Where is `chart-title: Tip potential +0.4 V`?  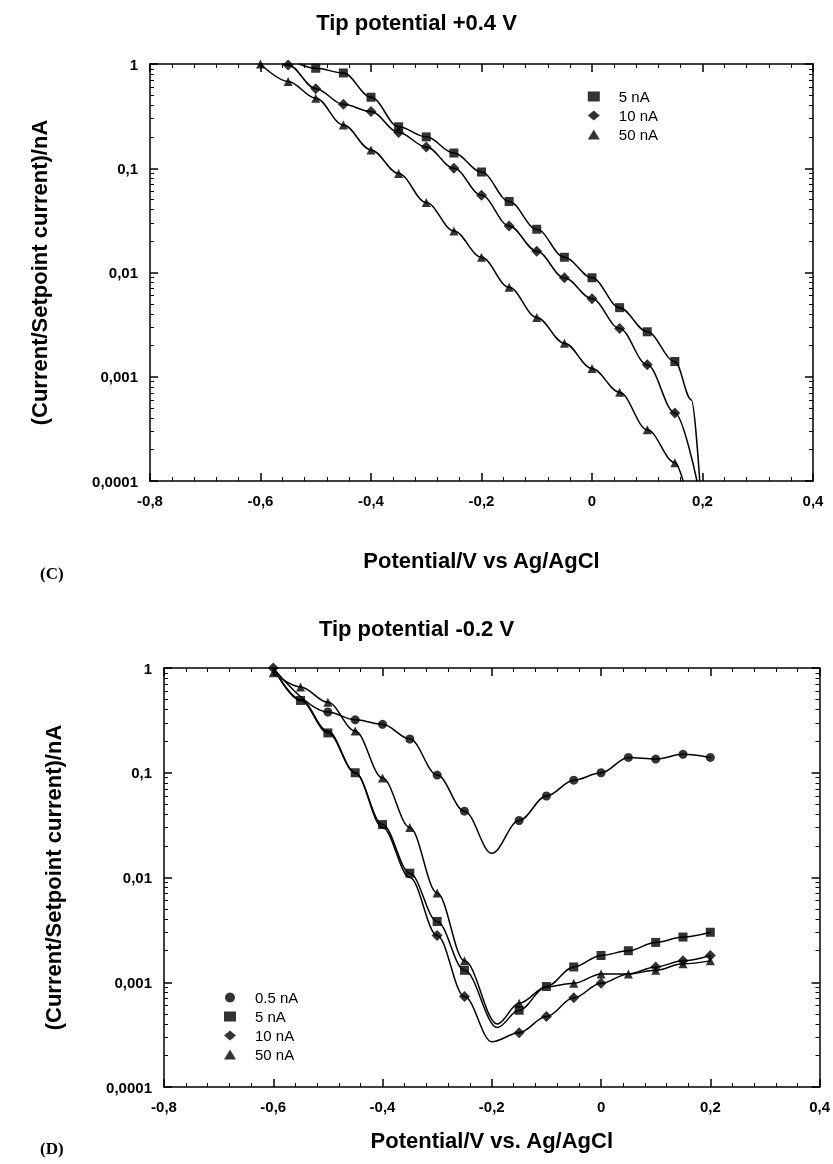 chart-title: Tip potential +0.4 V is located at coordinates (417, 22).